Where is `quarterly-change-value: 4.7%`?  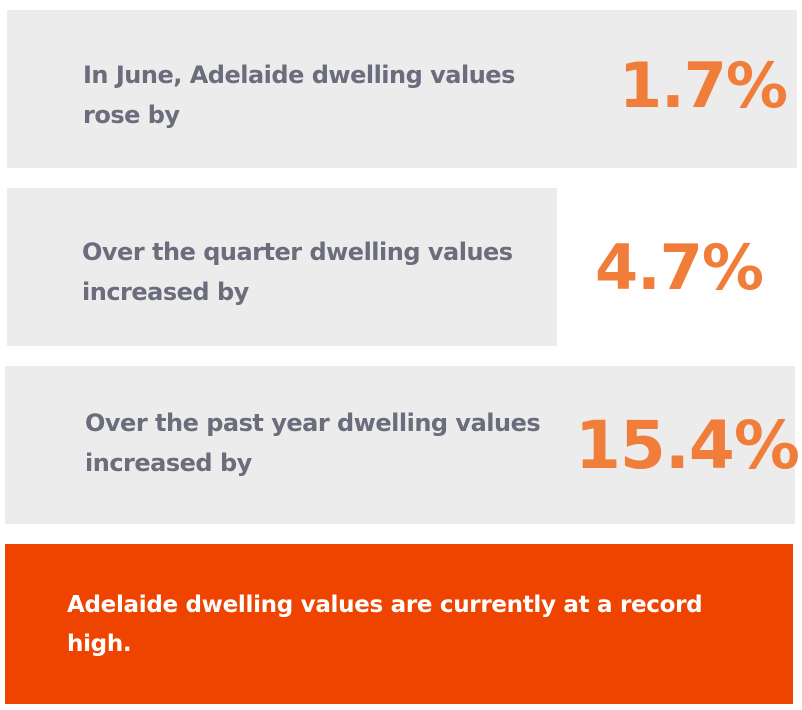
quarterly-change-value: 4.7% is located at coordinates (679, 267).